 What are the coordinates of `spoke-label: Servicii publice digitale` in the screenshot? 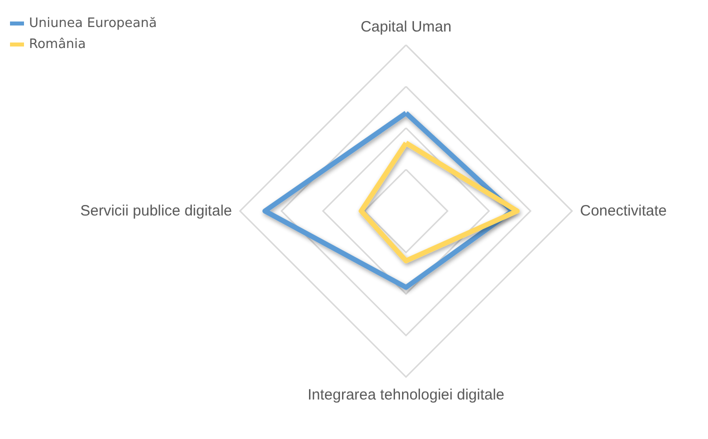 It's located at (156, 211).